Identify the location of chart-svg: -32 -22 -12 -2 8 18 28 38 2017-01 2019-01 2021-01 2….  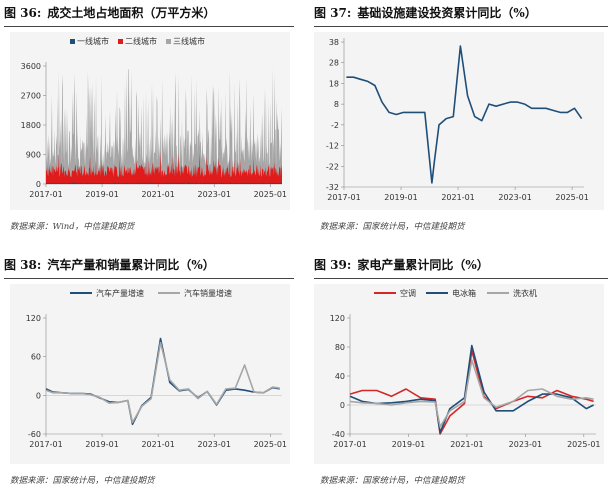
(457, 120).